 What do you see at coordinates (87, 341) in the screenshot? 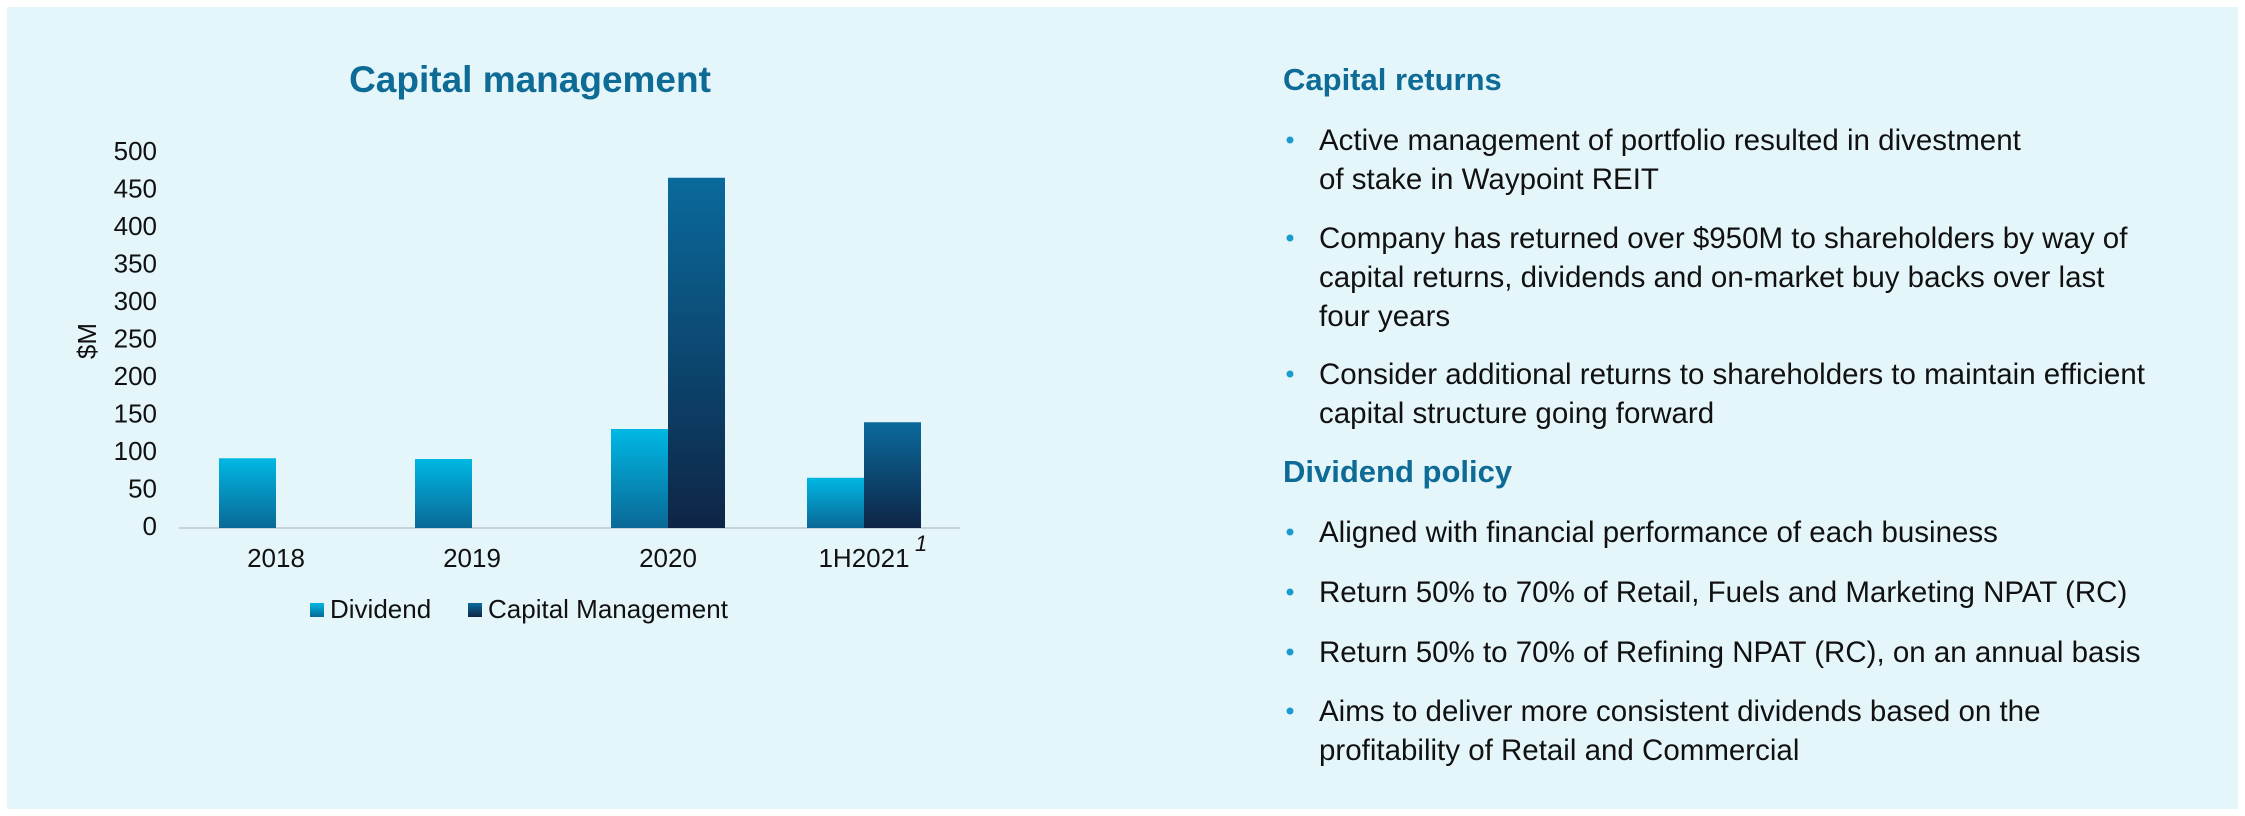
I see `y-axis-label: $M` at bounding box center [87, 341].